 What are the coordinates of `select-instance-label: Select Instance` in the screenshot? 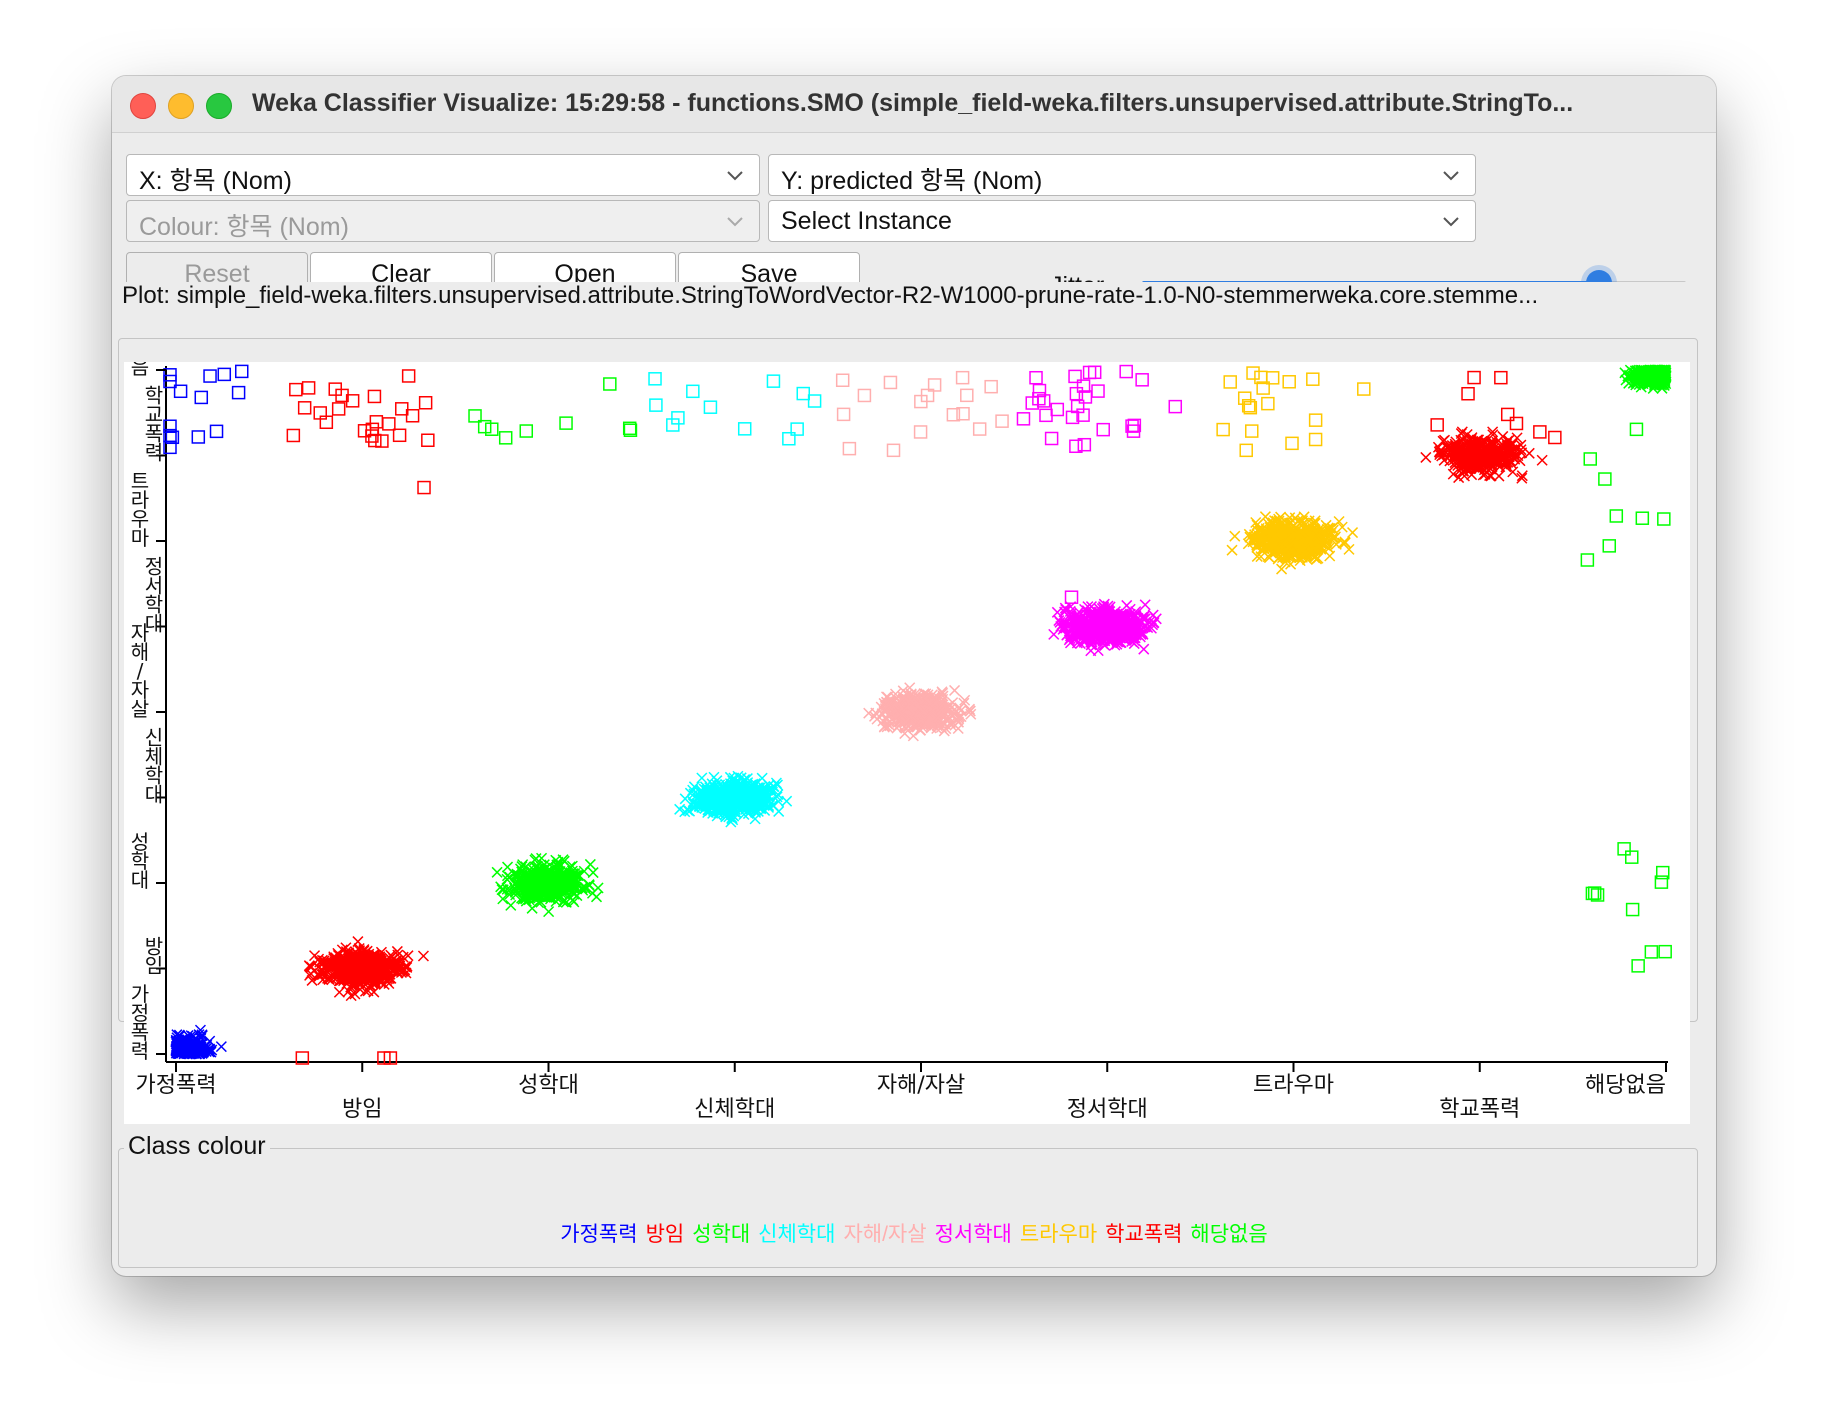 It's located at (866, 221).